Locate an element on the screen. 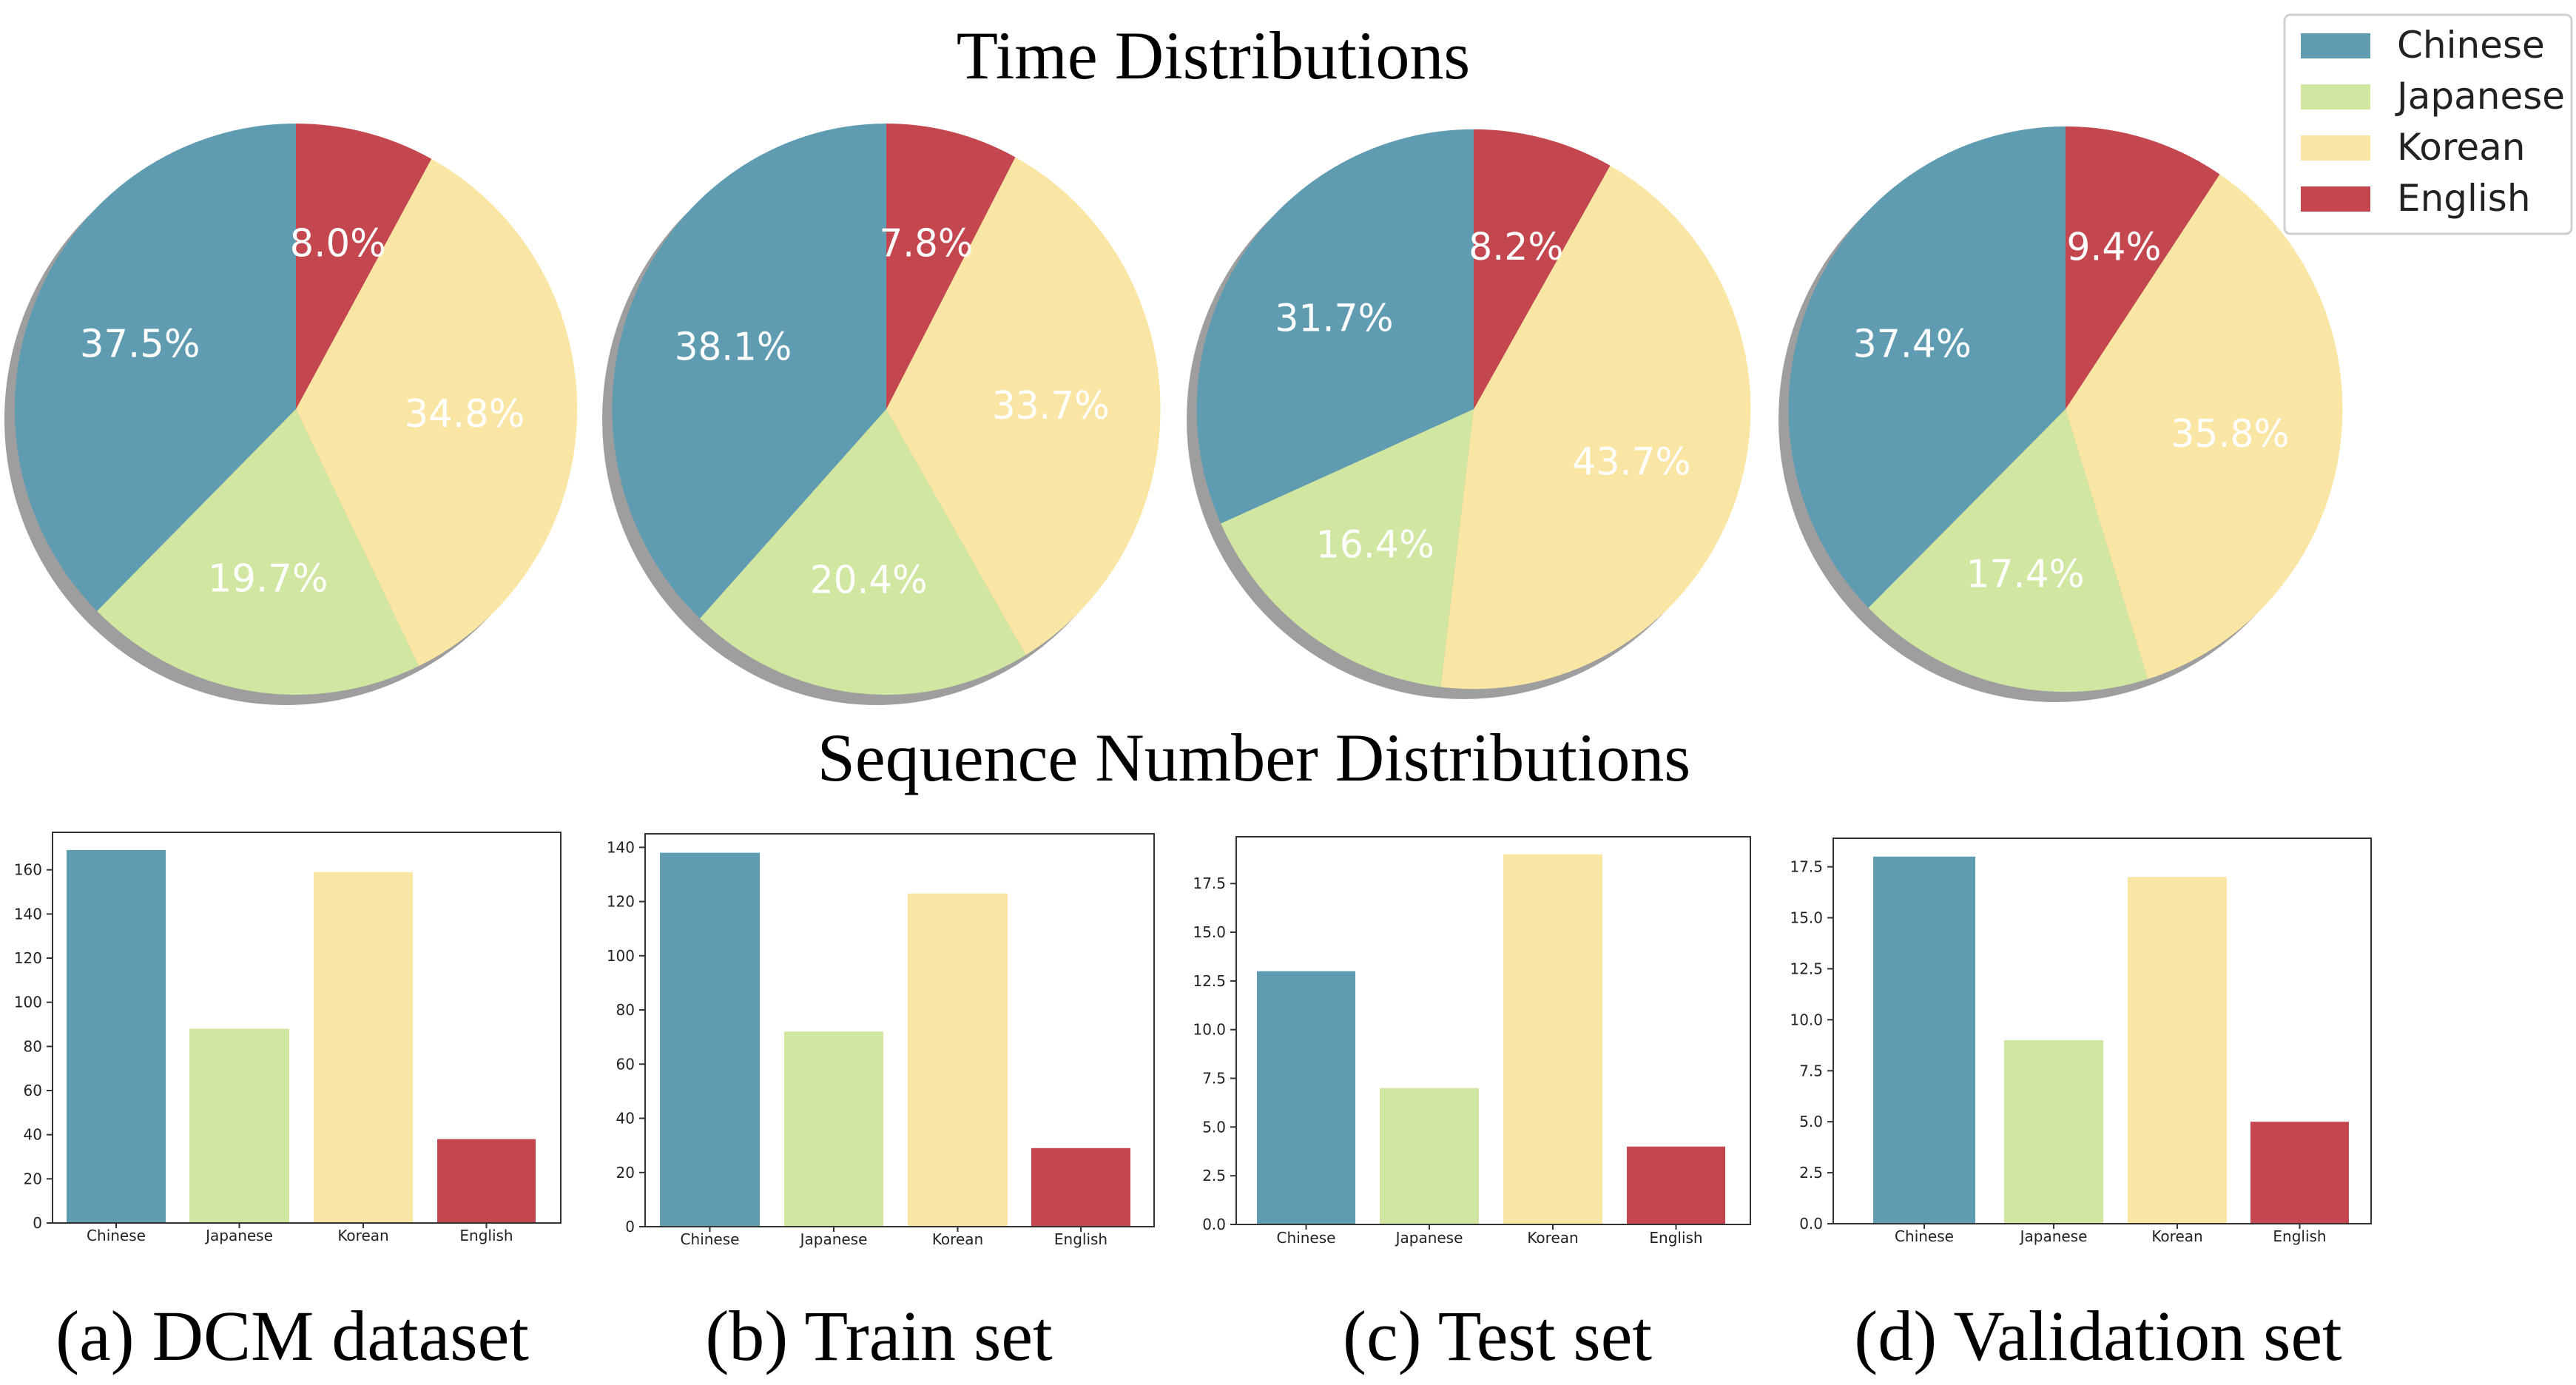 The width and height of the screenshot is (2576, 1385). pie-label-korean: 33.7% is located at coordinates (1051, 406).